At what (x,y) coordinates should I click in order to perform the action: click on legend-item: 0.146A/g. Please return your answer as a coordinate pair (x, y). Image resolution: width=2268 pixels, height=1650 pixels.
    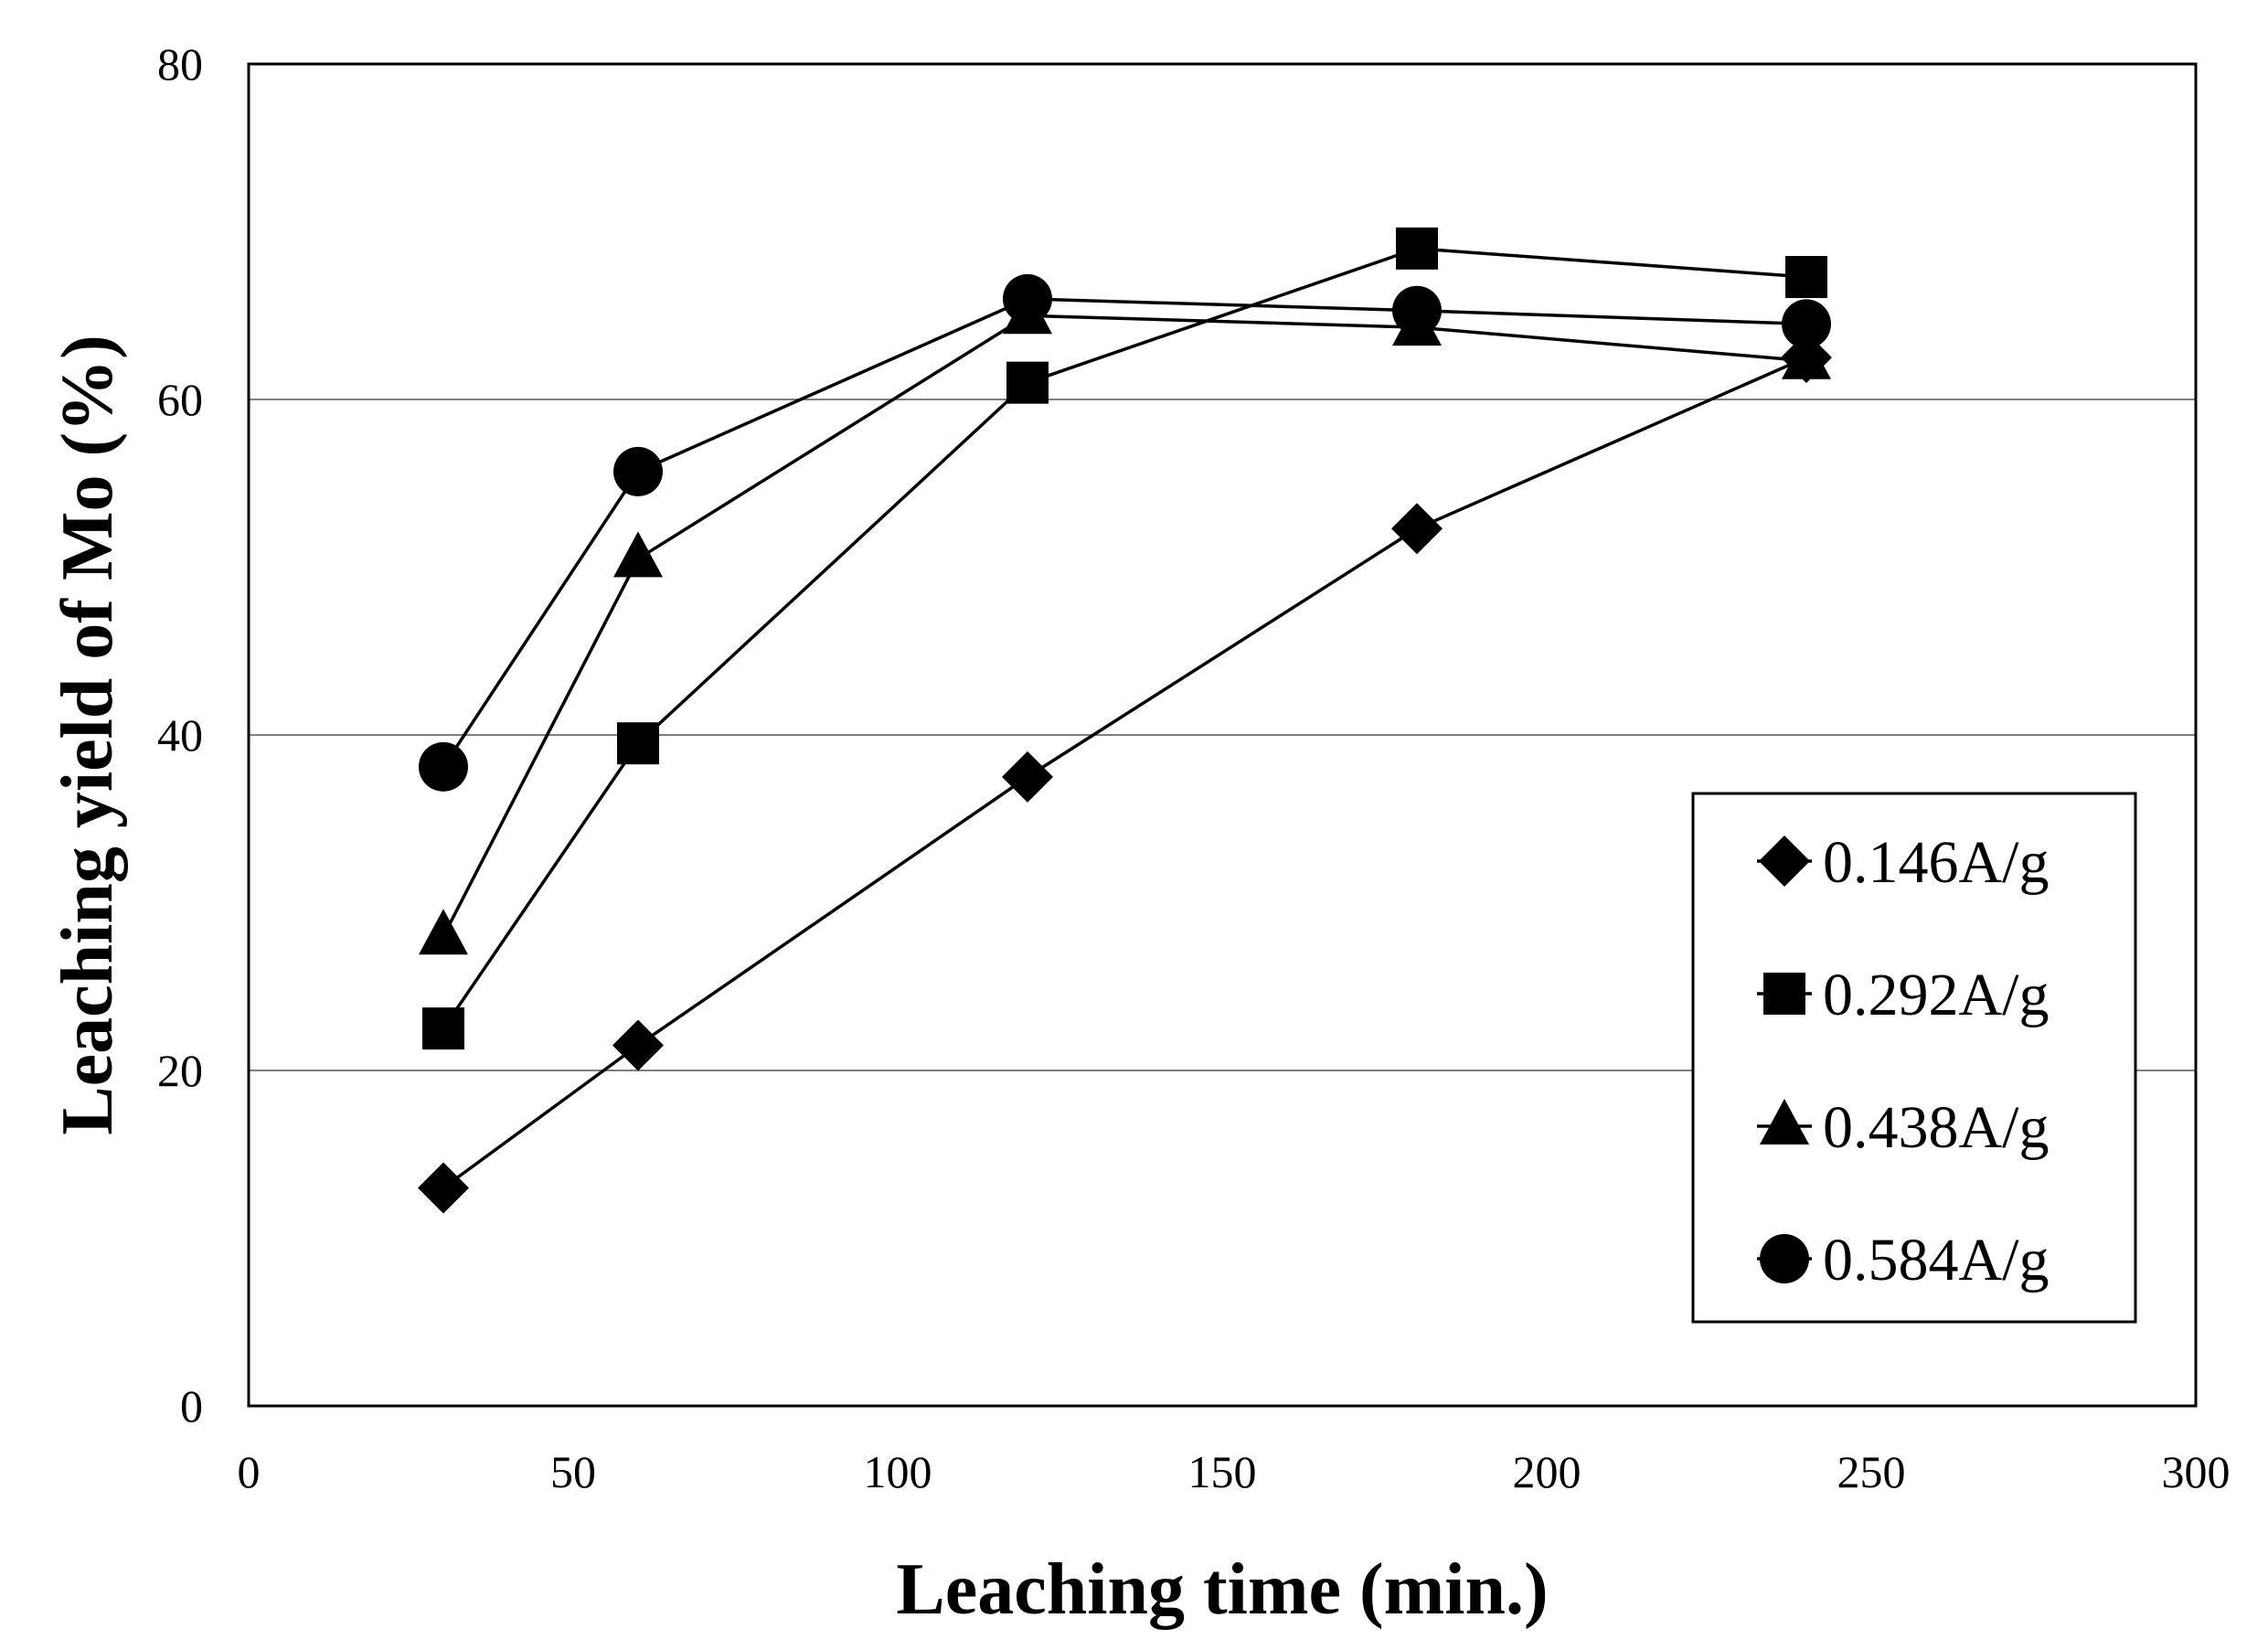
    Looking at the image, I should click on (1903, 863).